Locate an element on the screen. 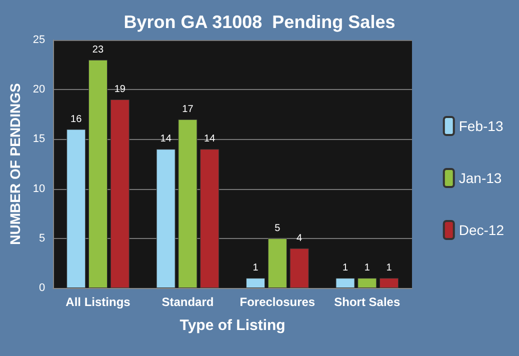 The width and height of the screenshot is (519, 356). legend-label: Jan-13 is located at coordinates (480, 178).